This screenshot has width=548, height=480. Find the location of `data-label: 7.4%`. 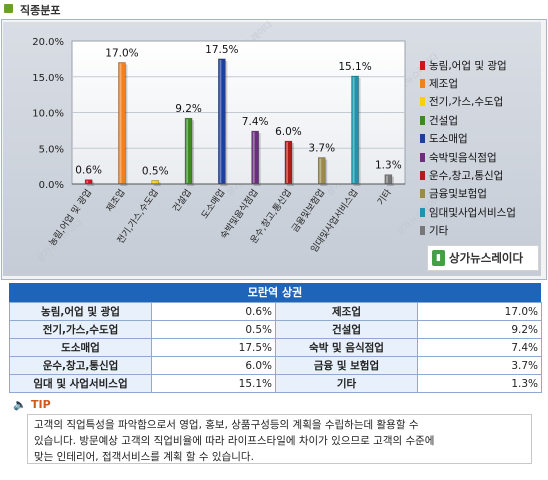

data-label: 7.4% is located at coordinates (255, 122).